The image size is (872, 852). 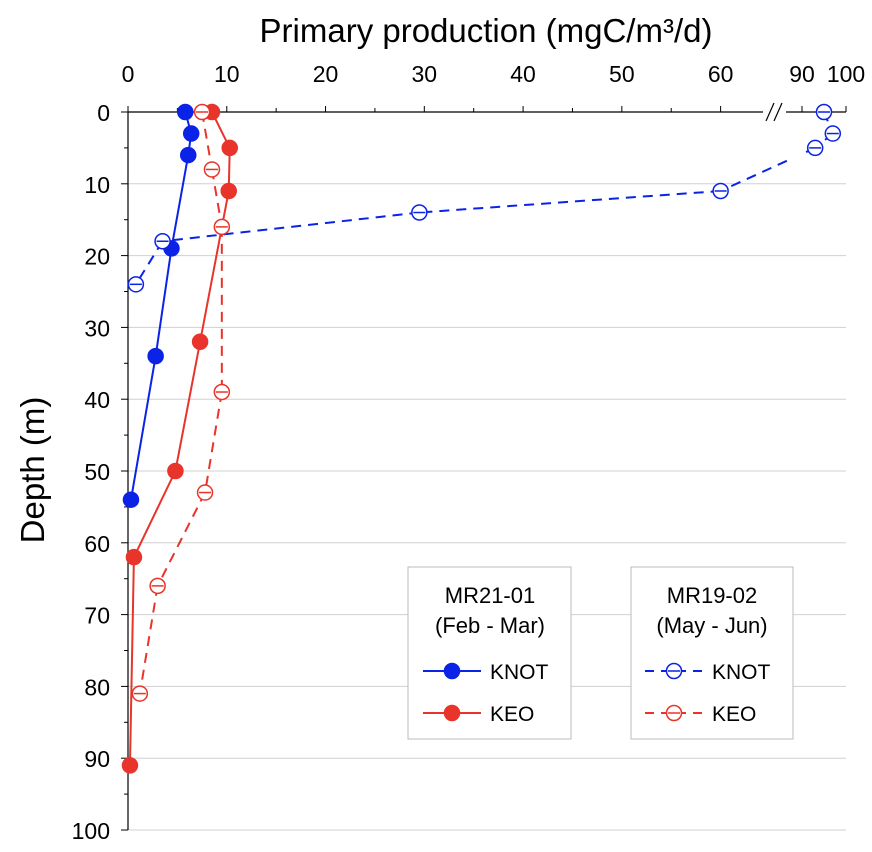 What do you see at coordinates (128, 74) in the screenshot?
I see `x-tick-label: 0` at bounding box center [128, 74].